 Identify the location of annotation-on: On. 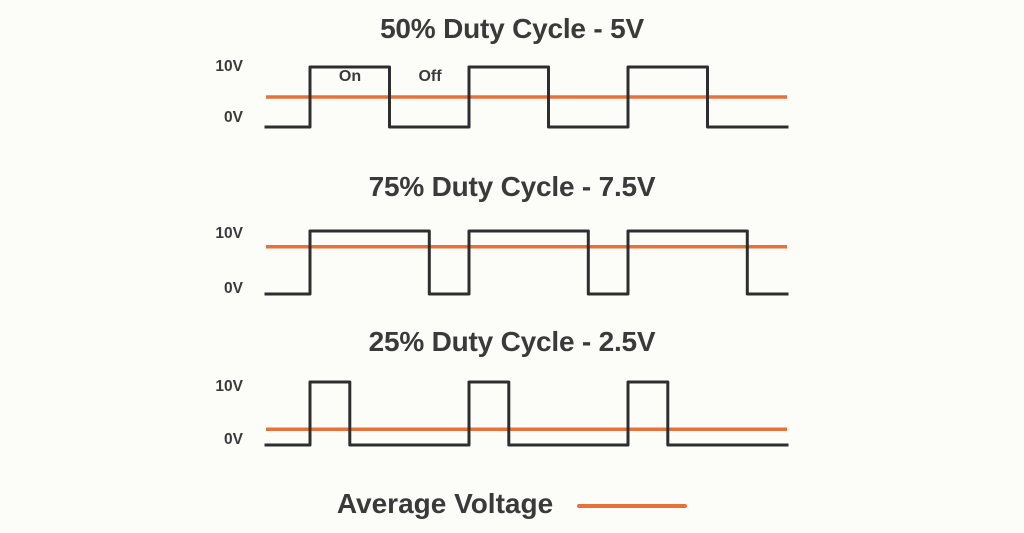
(350, 76).